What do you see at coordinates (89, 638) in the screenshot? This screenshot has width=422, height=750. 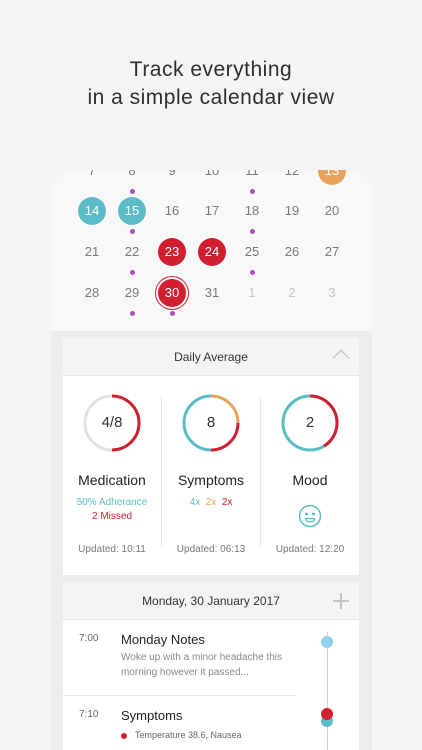 I see `entry-time: 7:00` at bounding box center [89, 638].